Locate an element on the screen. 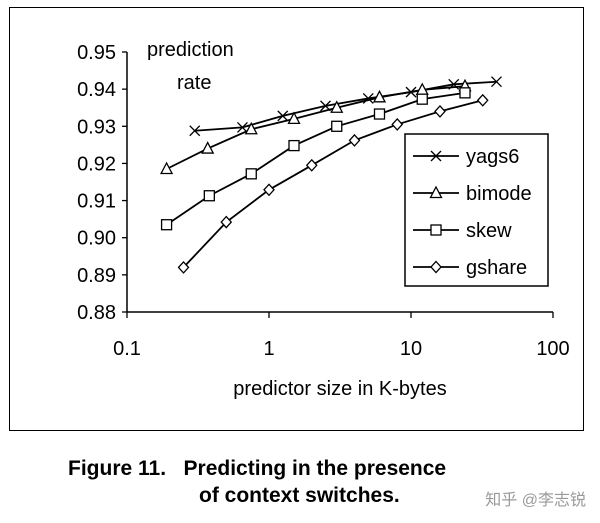 Image resolution: width=600 pixels, height=523 pixels. legend-marker-bimode is located at coordinates (436, 192).